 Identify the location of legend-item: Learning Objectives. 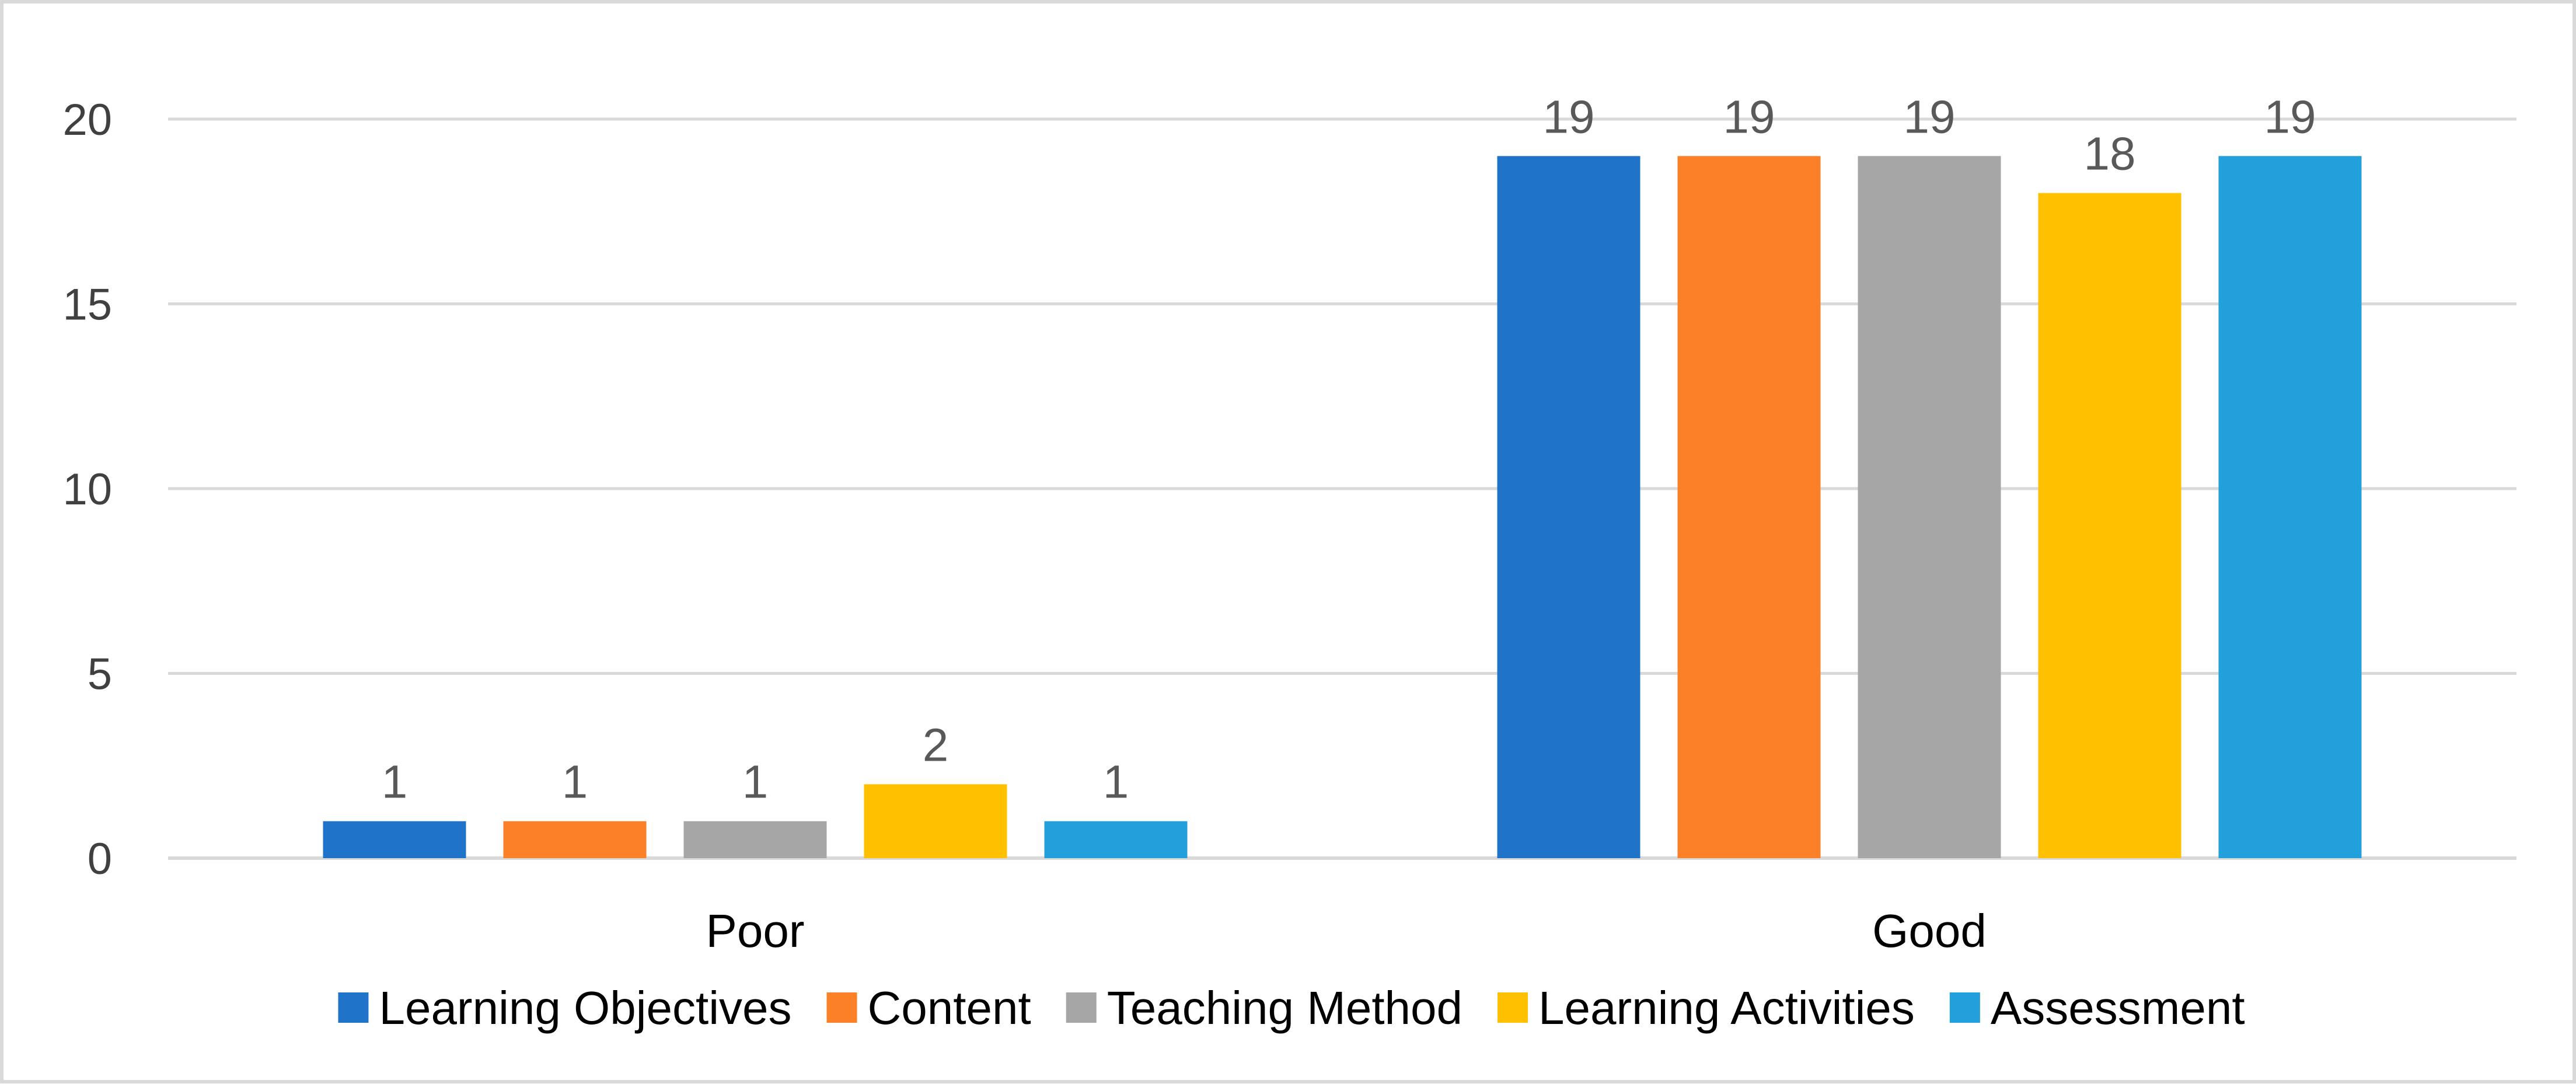
(565, 1008).